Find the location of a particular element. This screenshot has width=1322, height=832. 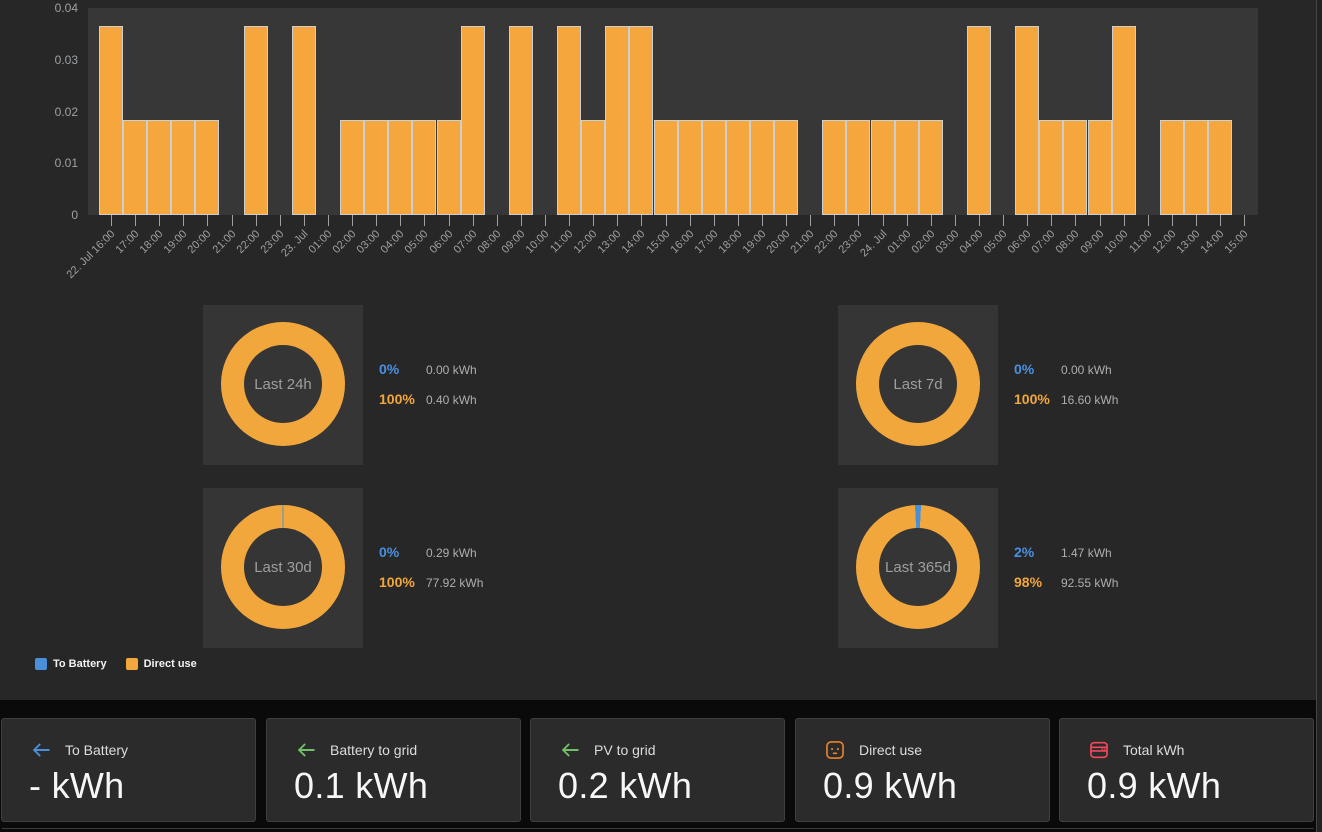

donut-stats: 0% 0.00 kWh 100% 0.40 kWh is located at coordinates (449, 392).